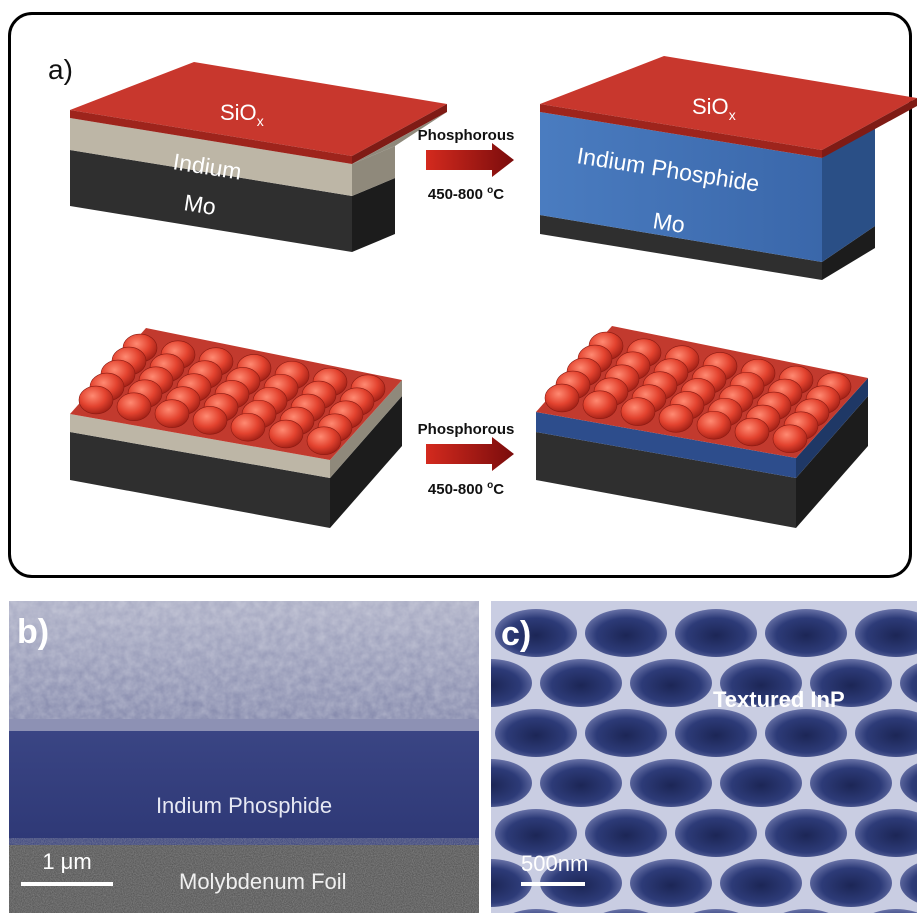  What do you see at coordinates (669, 222) in the screenshot?
I see `top-right-mo-label: Mo` at bounding box center [669, 222].